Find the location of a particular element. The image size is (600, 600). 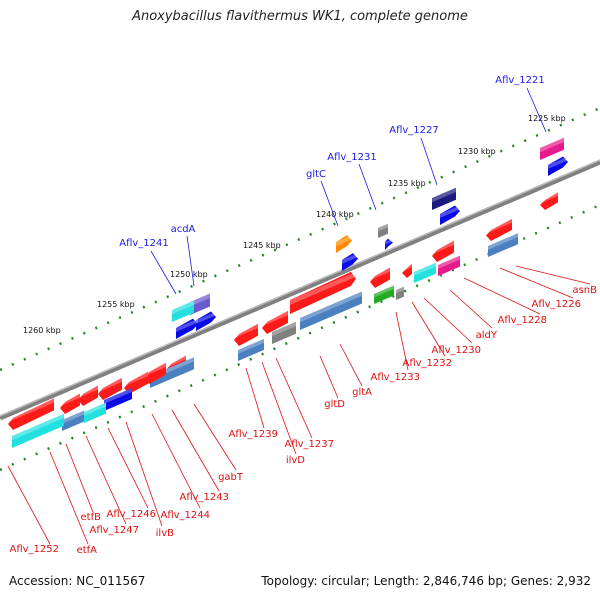

feature-aflv-1221-b is located at coordinates (558, 166).